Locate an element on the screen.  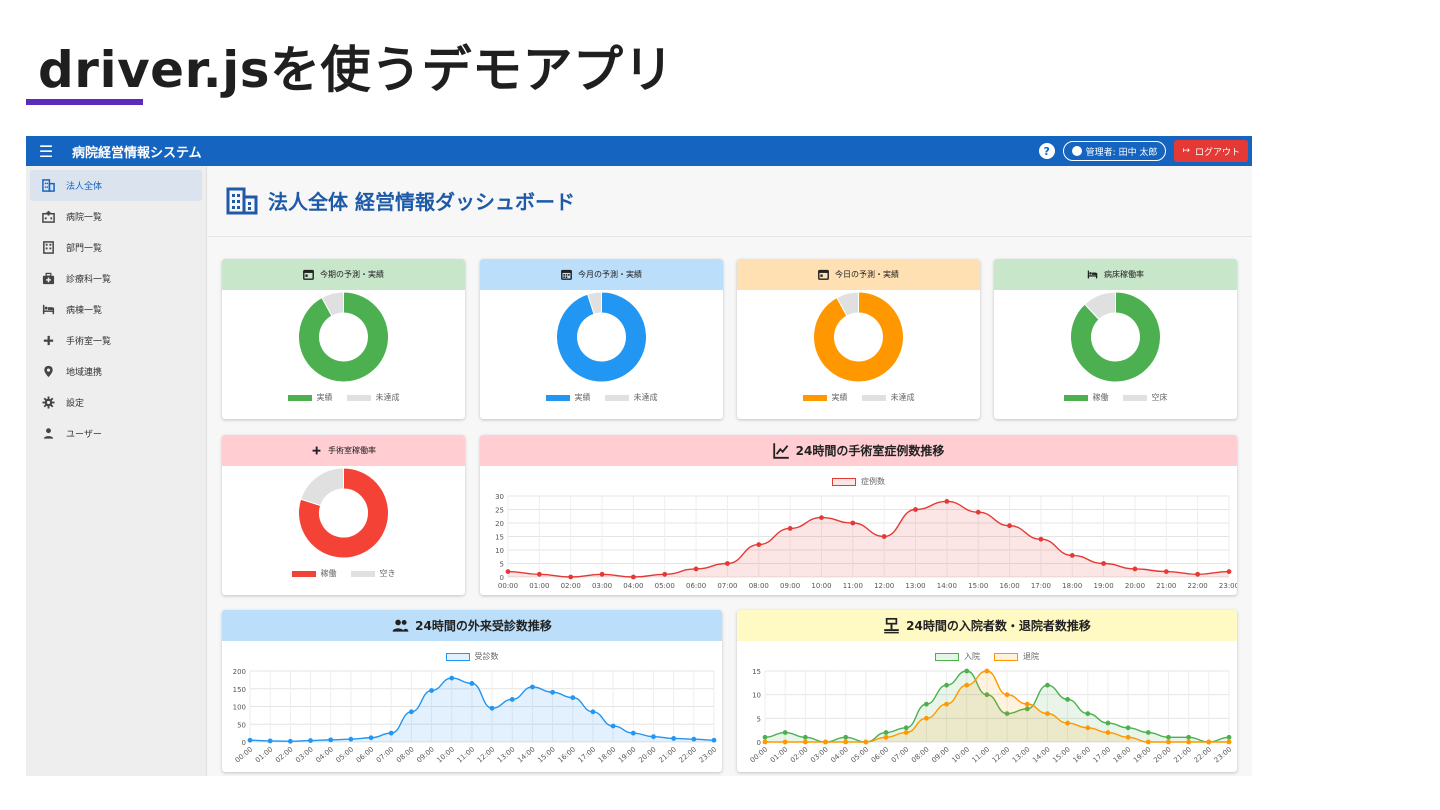
menu-icon: ☰ is located at coordinates (46, 151).